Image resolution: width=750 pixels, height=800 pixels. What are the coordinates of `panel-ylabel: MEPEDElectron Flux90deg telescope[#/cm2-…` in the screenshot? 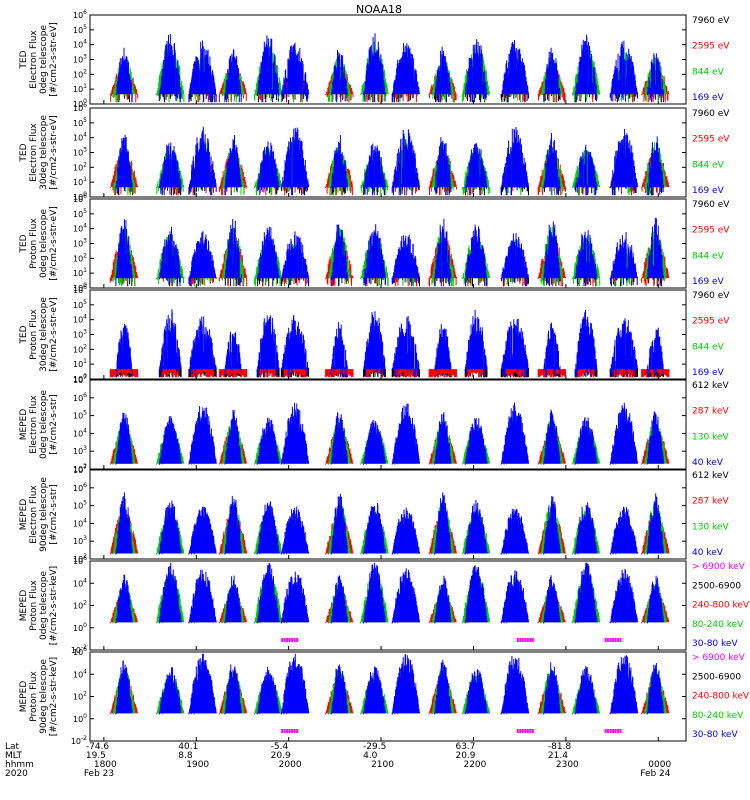 It's located at (39, 514).